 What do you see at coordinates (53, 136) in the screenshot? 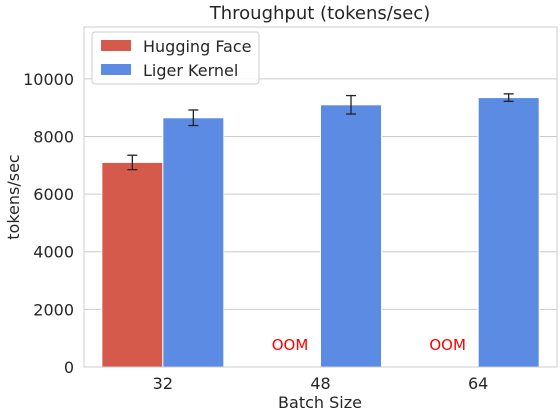
I see `y-tick-label: 8000` at bounding box center [53, 136].